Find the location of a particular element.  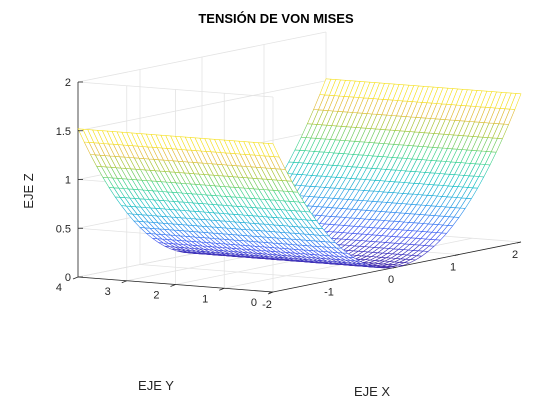

y-tick-label: 3 is located at coordinates (108, 292).